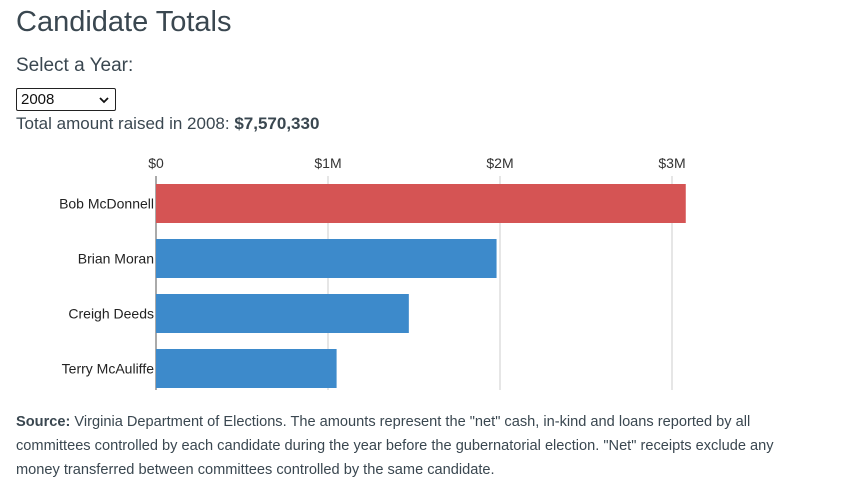 The width and height of the screenshot is (845, 494). What do you see at coordinates (75, 65) in the screenshot?
I see `year-select-label: Select a Year:` at bounding box center [75, 65].